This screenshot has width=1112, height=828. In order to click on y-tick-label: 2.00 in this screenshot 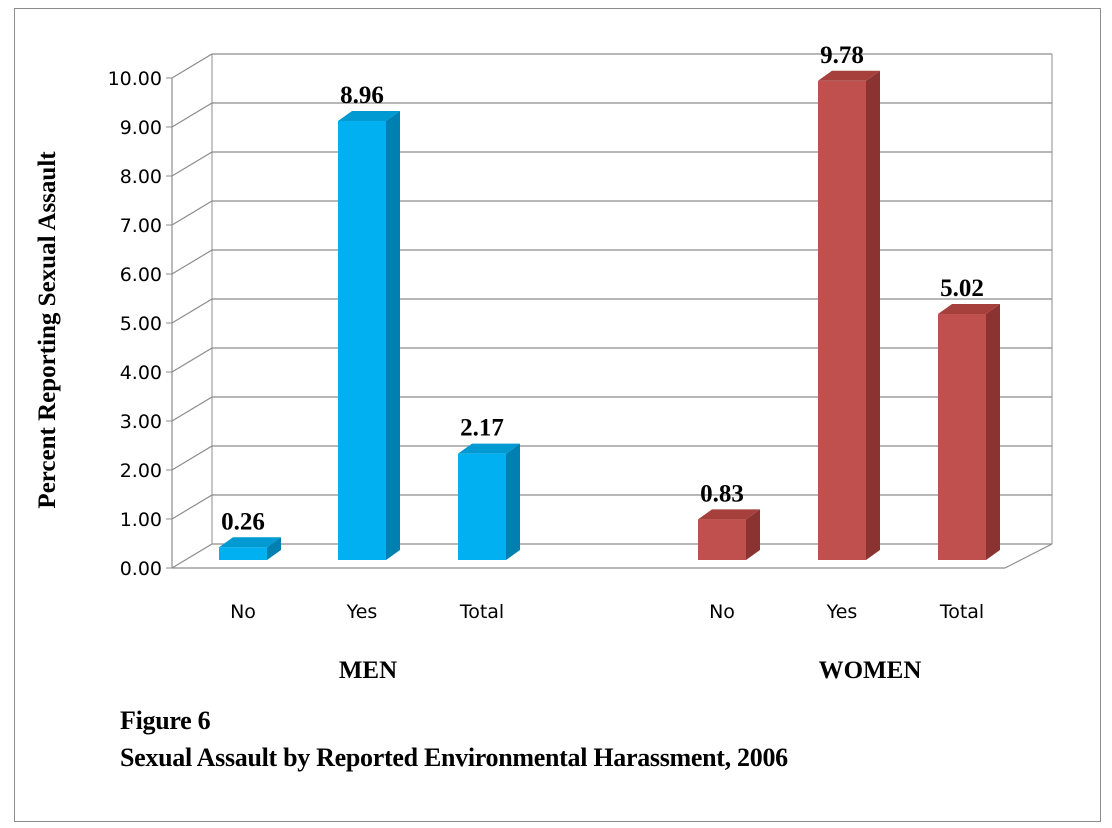, I will do `click(141, 471)`.